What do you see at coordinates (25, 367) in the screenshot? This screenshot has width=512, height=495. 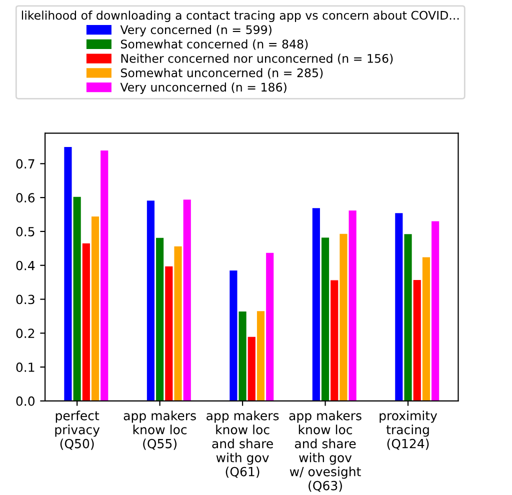 I see `y-tick-label: 0.1` at bounding box center [25, 367].